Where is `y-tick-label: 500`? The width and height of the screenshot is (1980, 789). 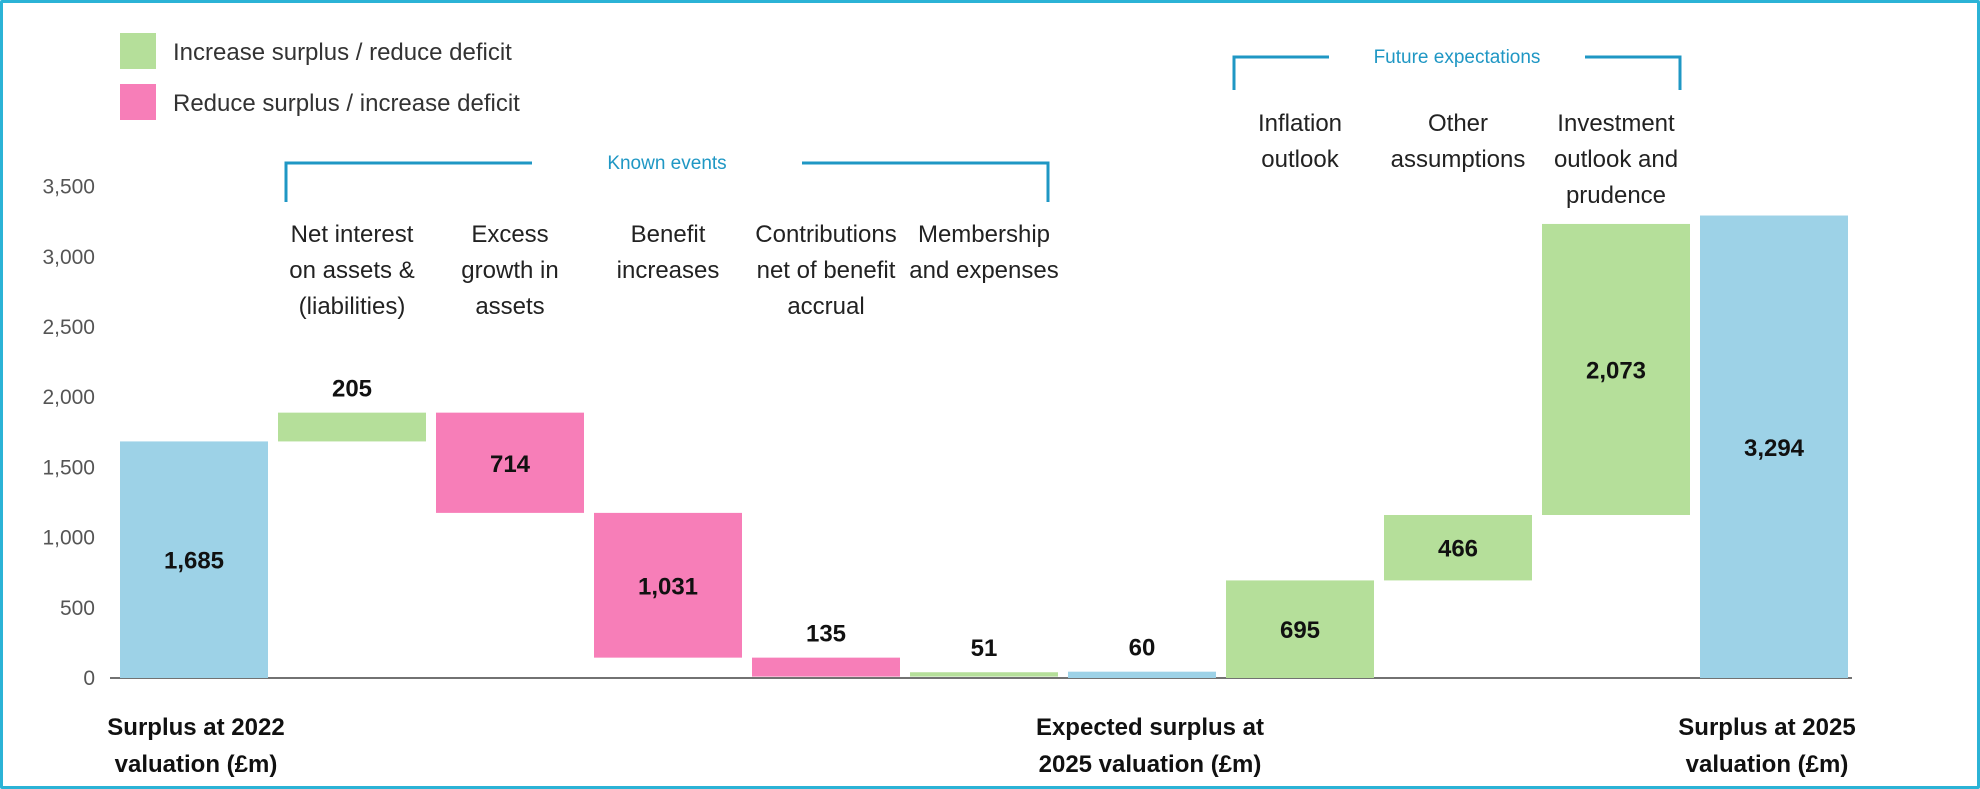
y-tick-label: 500 is located at coordinates (77, 608).